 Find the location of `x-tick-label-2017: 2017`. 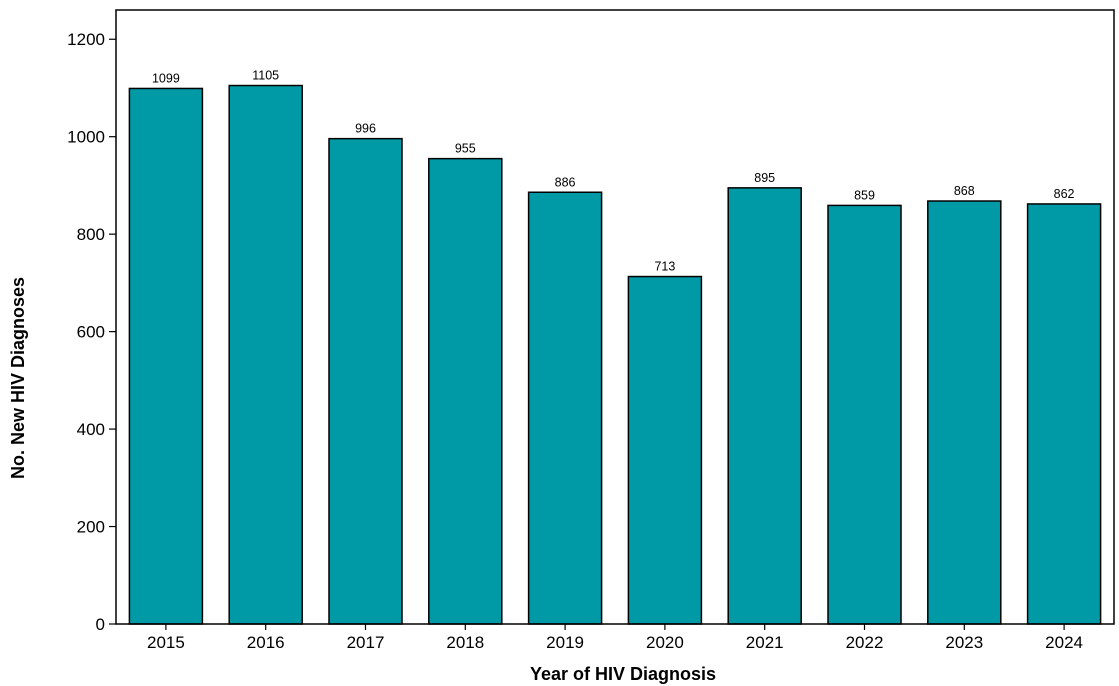

x-tick-label-2017: 2017 is located at coordinates (366, 642).